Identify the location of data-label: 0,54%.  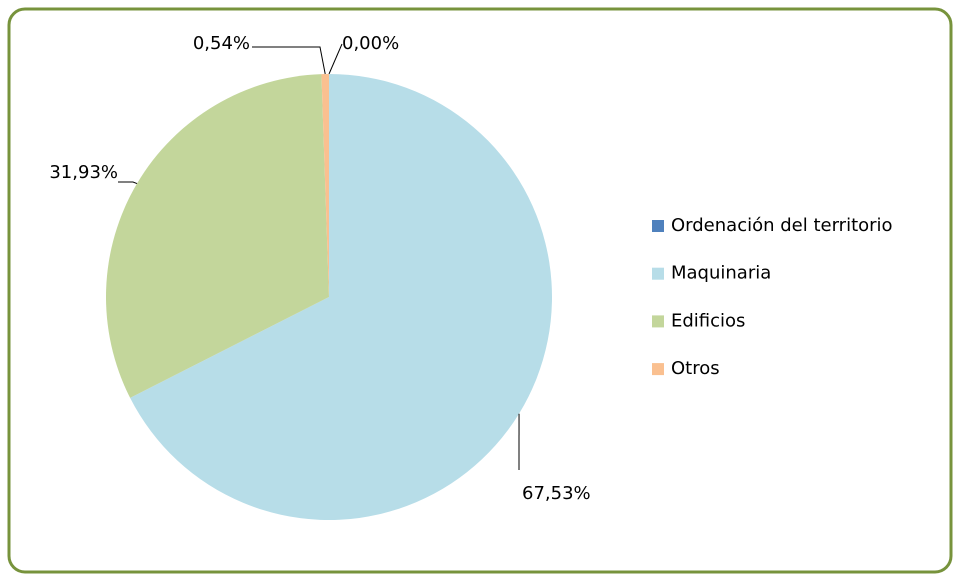
(221, 43).